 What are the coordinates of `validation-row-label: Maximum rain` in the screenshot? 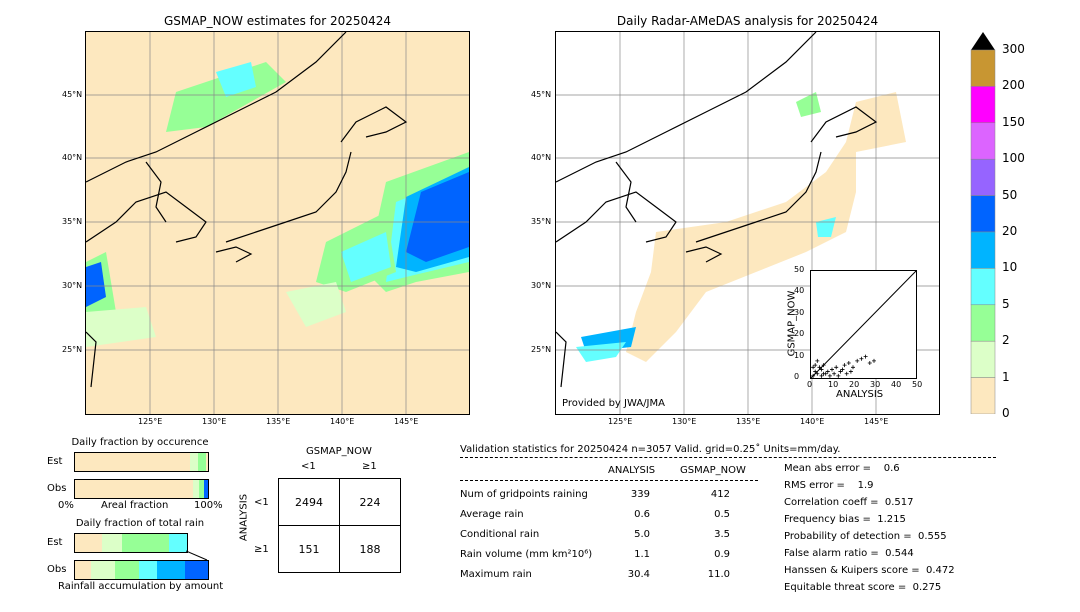 It's located at (496, 574).